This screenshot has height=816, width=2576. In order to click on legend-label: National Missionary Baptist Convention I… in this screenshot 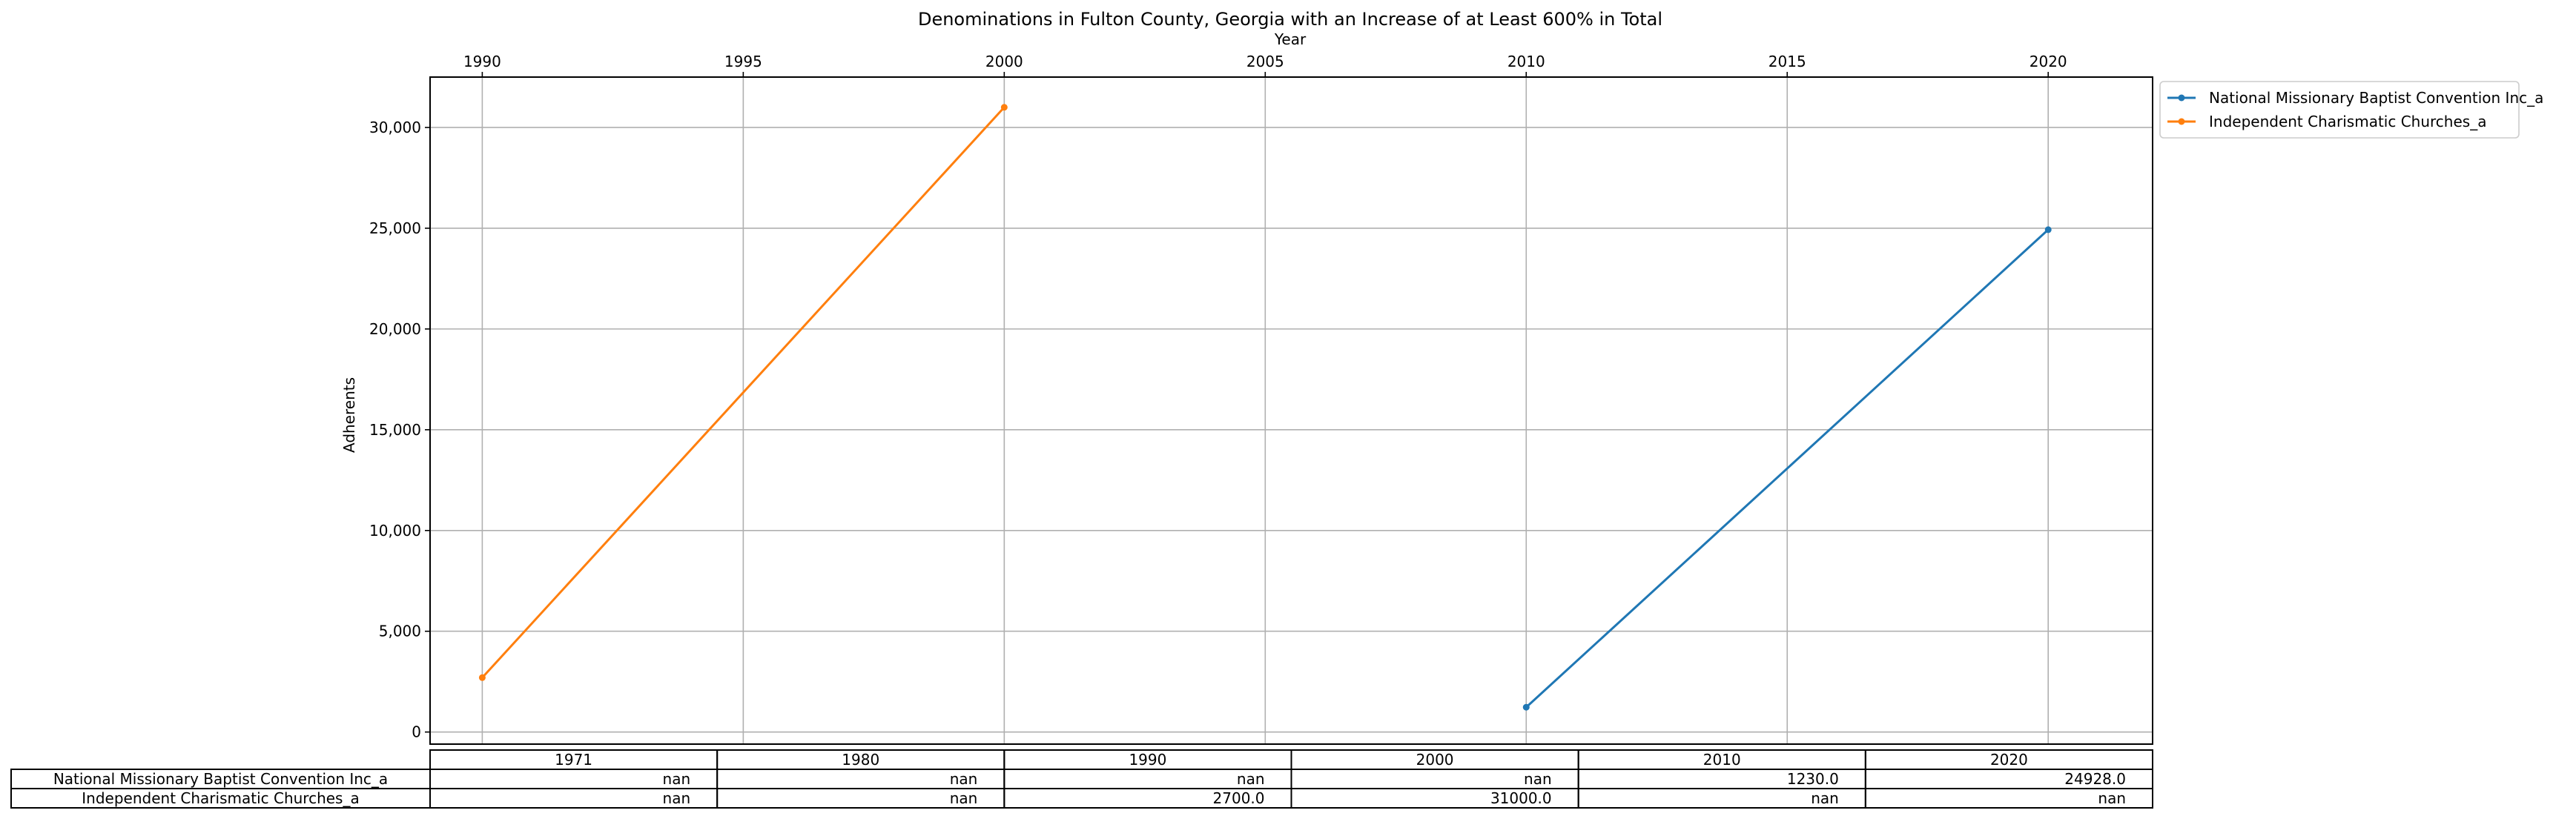, I will do `click(2376, 98)`.